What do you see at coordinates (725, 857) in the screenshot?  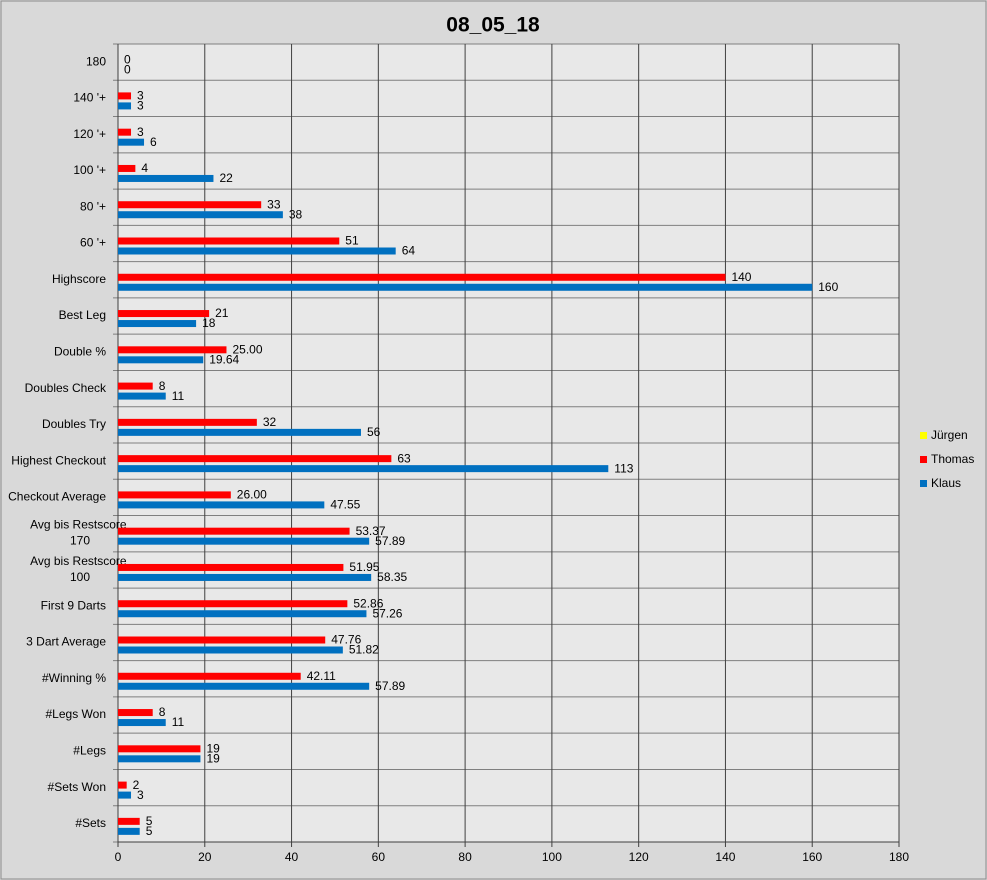 I see `x-tick-label: 140` at bounding box center [725, 857].